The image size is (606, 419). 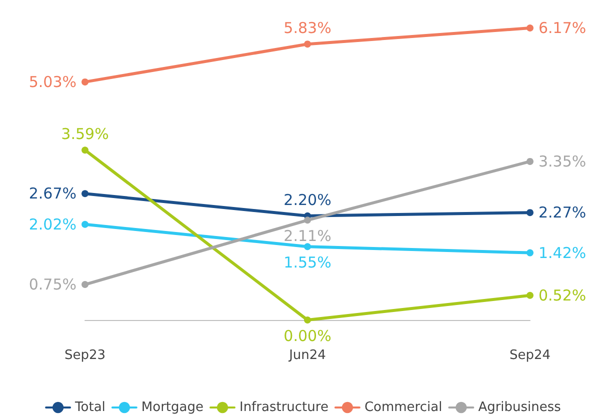 What do you see at coordinates (308, 263) in the screenshot?
I see `data-label: 1.55%` at bounding box center [308, 263].